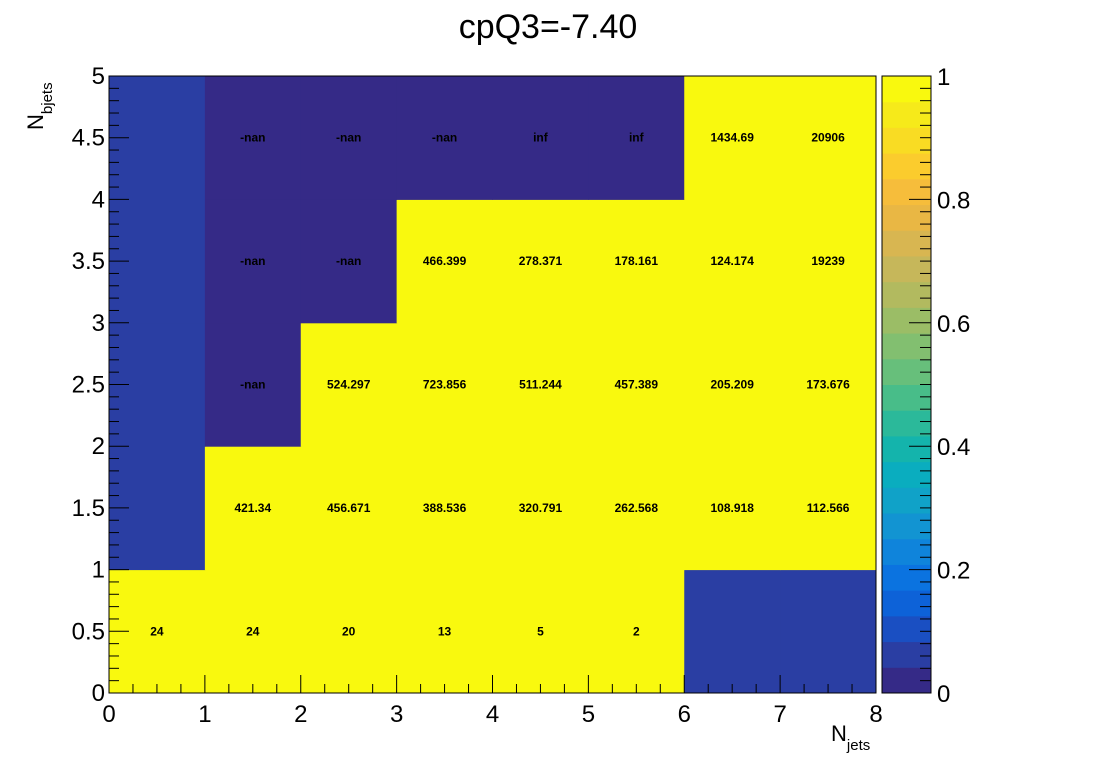 Image resolution: width=1096 pixels, height=772 pixels. What do you see at coordinates (47, 98) in the screenshot?
I see `y-axis-label-sub: bjets` at bounding box center [47, 98].